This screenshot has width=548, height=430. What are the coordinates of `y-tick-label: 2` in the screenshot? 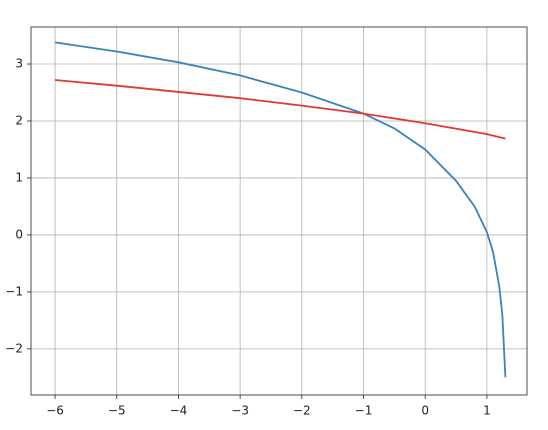 It's located at (19, 120).